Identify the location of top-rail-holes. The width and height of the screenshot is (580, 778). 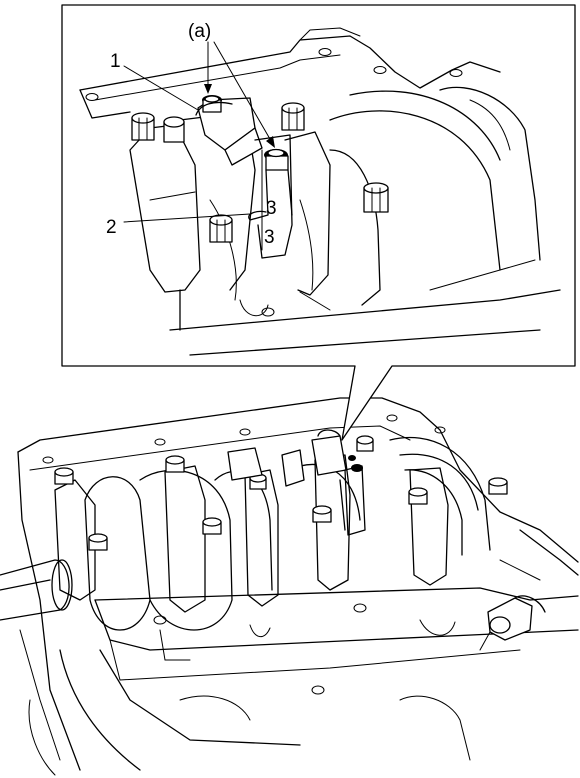
(244, 439).